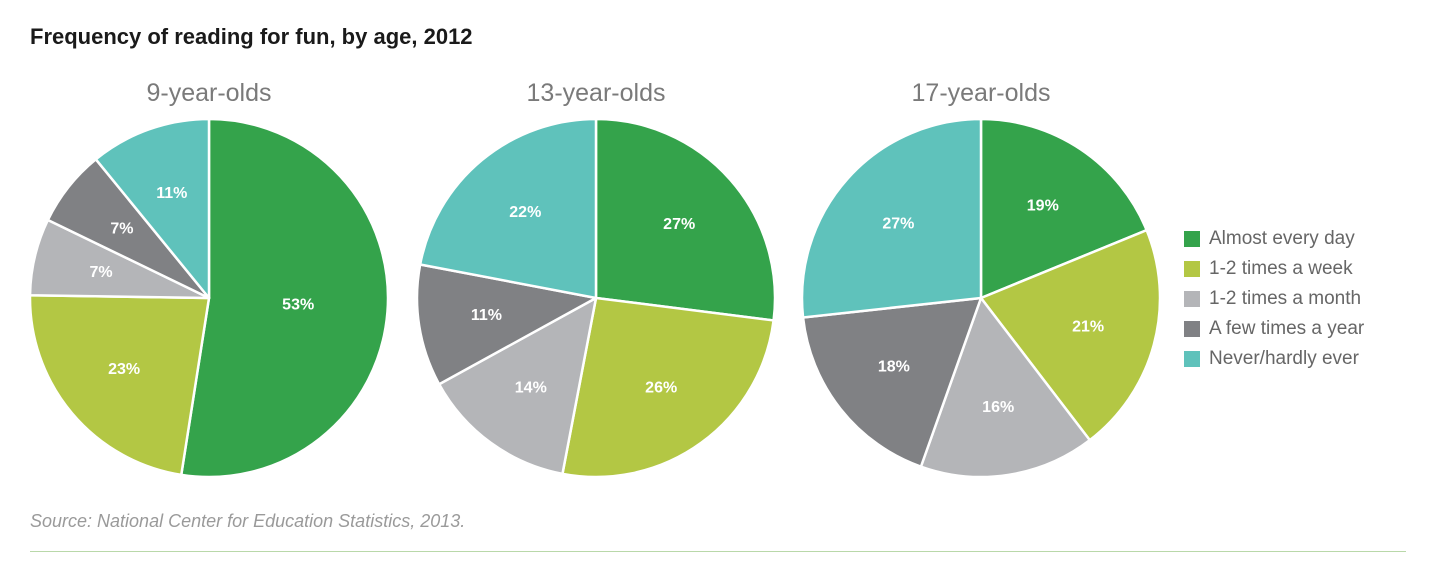 The image size is (1446, 570). I want to click on legend-item-a-few-times-a-year: A few times a year, so click(1274, 329).